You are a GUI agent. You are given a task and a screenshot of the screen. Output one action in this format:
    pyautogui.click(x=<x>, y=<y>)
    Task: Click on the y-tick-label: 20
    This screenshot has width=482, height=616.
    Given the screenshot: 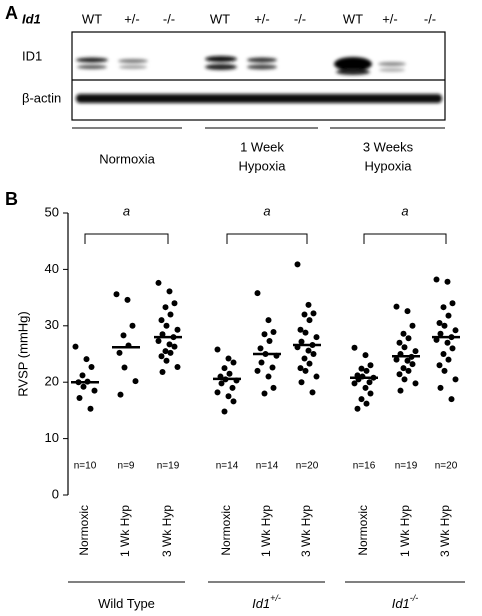 What is the action you would take?
    pyautogui.click(x=52, y=381)
    